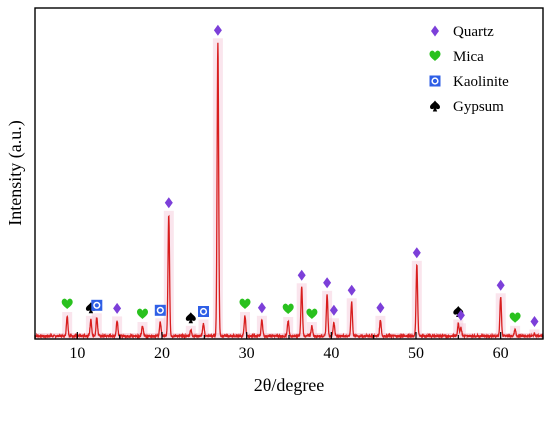  What do you see at coordinates (331, 353) in the screenshot?
I see `x-tick-label: 40` at bounding box center [331, 353].